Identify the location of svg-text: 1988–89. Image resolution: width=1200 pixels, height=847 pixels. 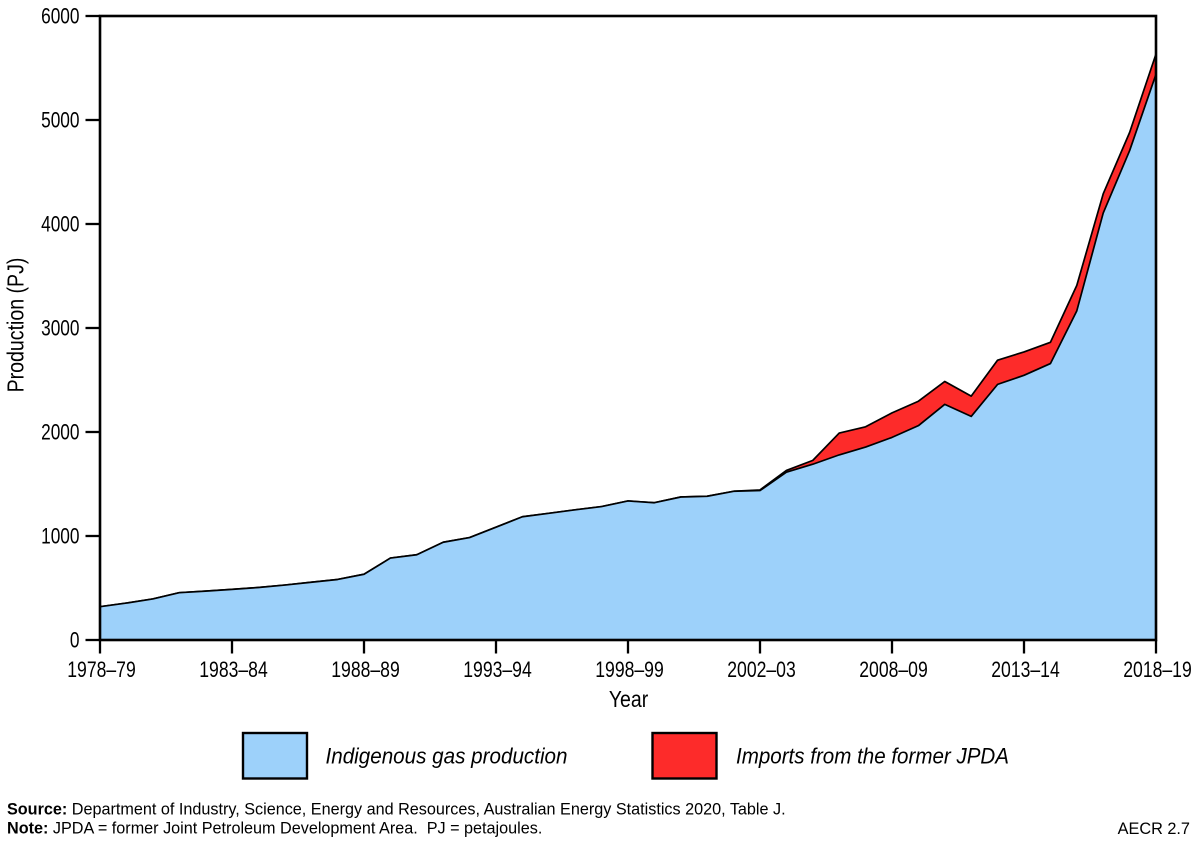
(365, 670).